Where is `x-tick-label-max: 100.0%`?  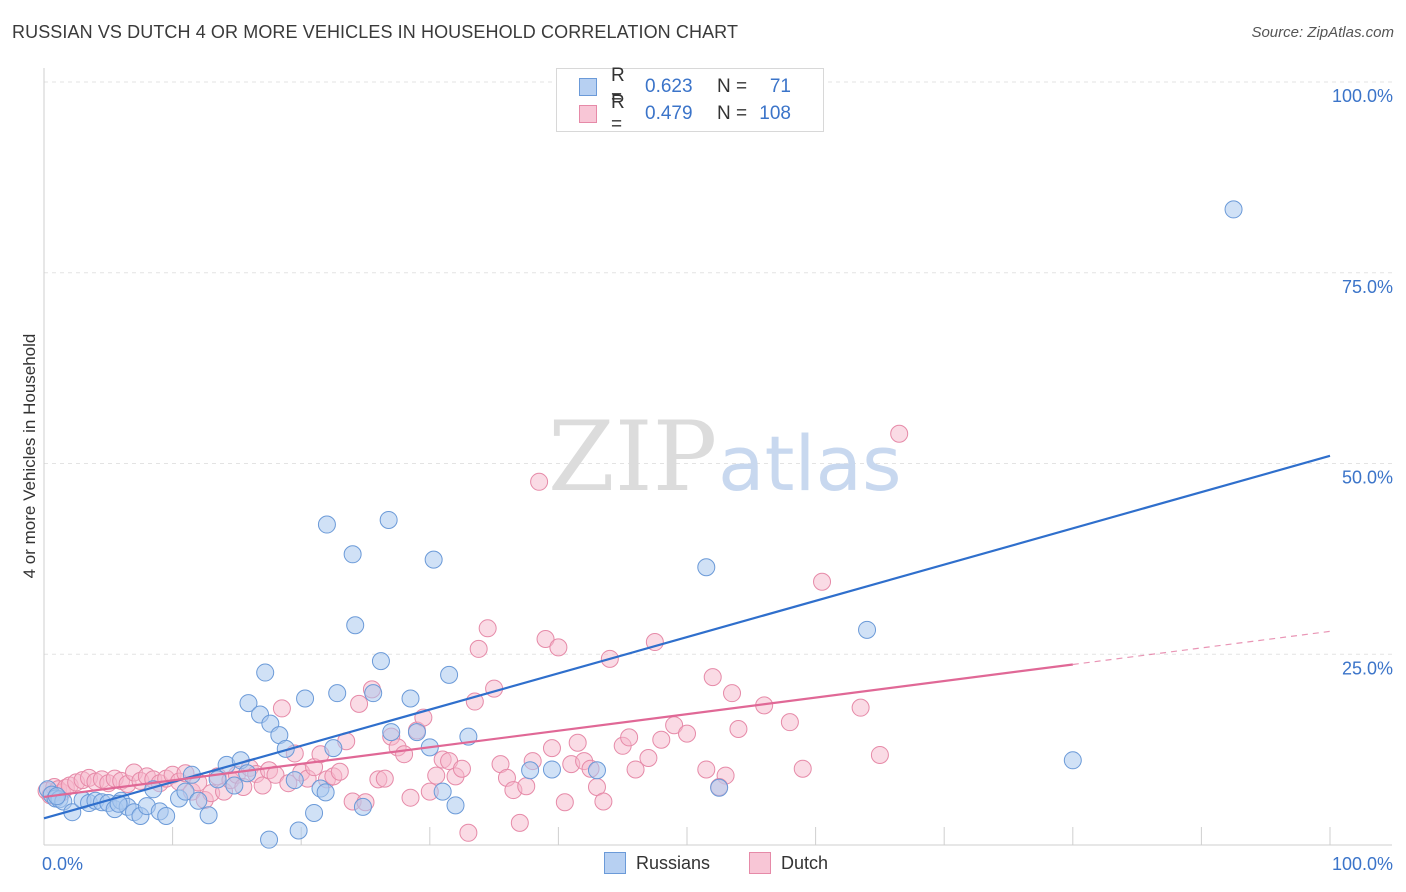
x-tick-label-max: 100.0% is located at coordinates (1362, 864).